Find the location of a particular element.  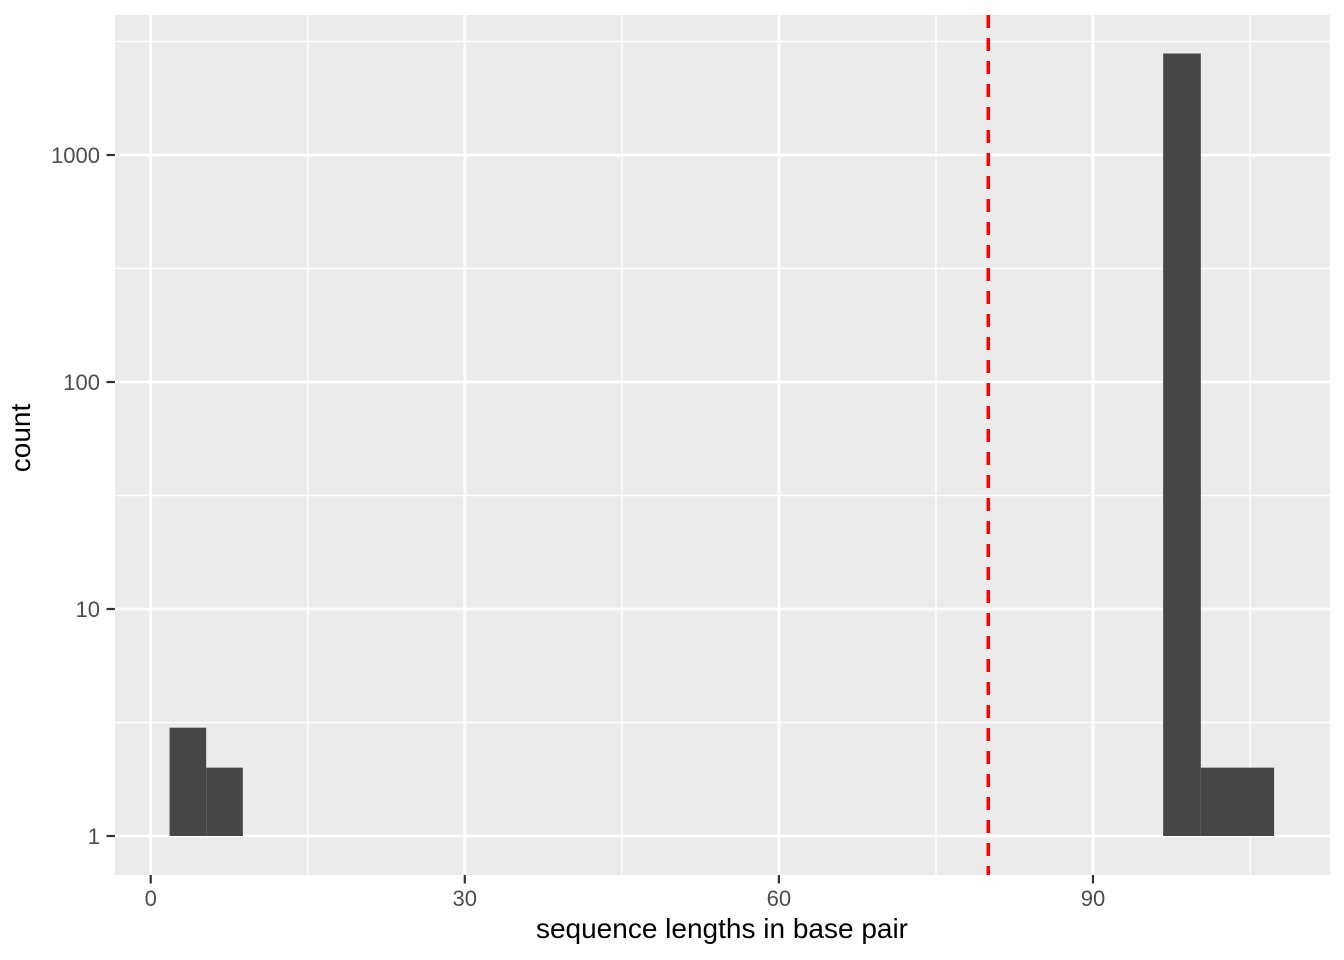

x-tick-label: 0 is located at coordinates (151, 898).